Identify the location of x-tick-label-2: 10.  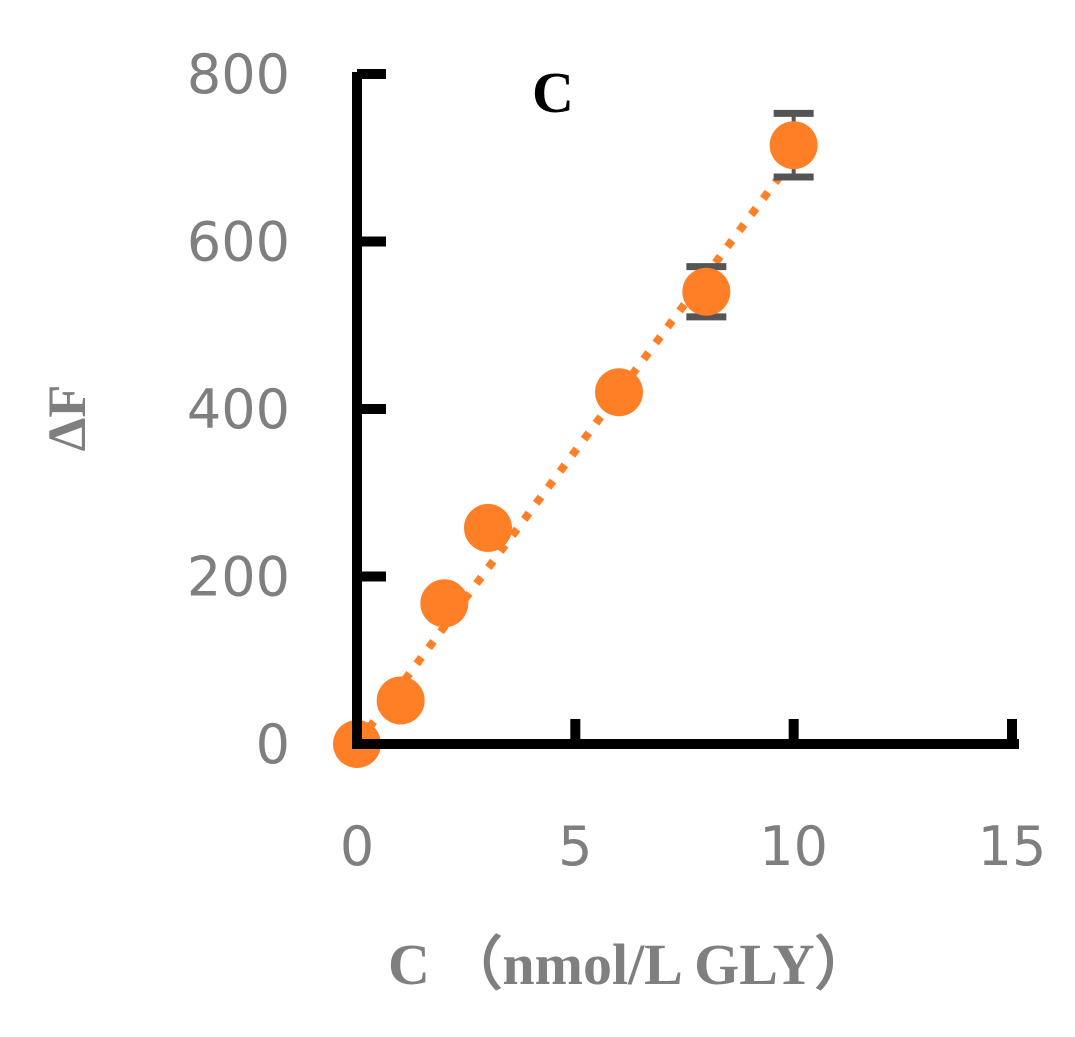
(793, 846).